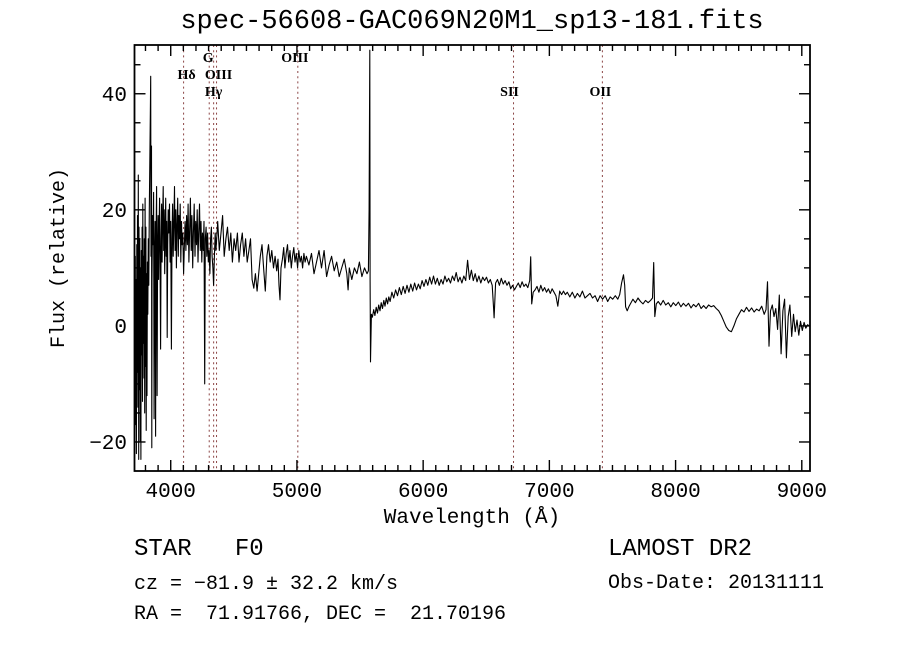 This screenshot has width=900, height=649. Describe the element at coordinates (472, 518) in the screenshot. I see `x-axis-label: Wavelength (Å)` at that location.